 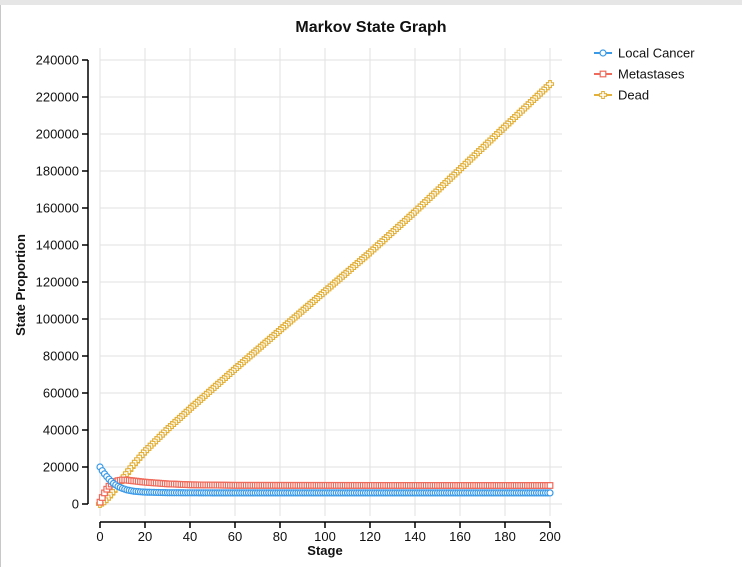 What do you see at coordinates (145, 536) in the screenshot?
I see `x-tick-label: 20` at bounding box center [145, 536].